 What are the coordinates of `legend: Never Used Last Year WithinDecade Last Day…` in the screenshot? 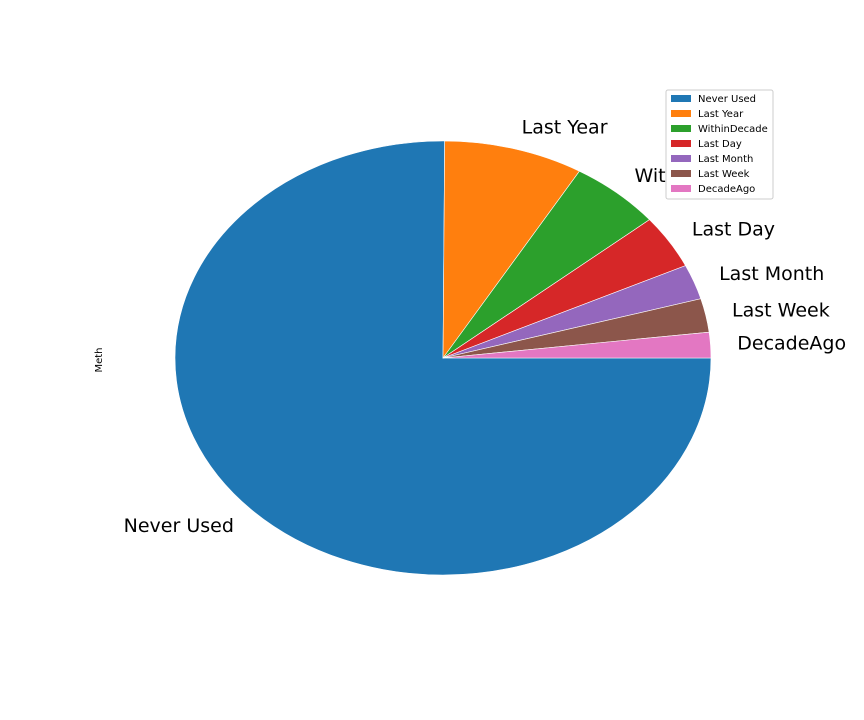 It's located at (719, 144).